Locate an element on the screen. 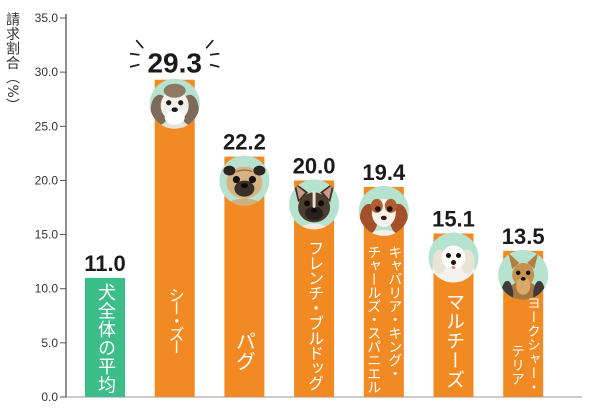  dog-wrinkle is located at coordinates (244, 171).